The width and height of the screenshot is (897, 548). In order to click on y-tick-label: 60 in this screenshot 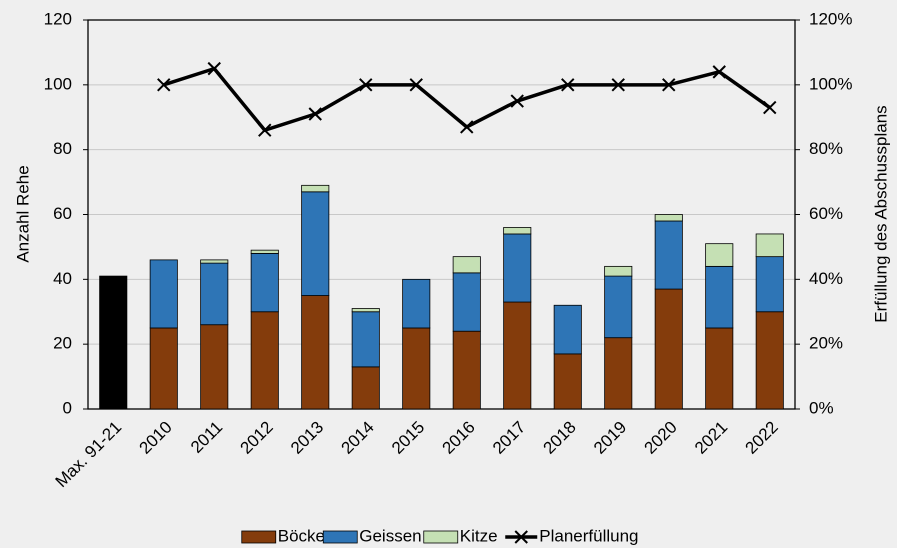, I will do `click(62, 213)`.